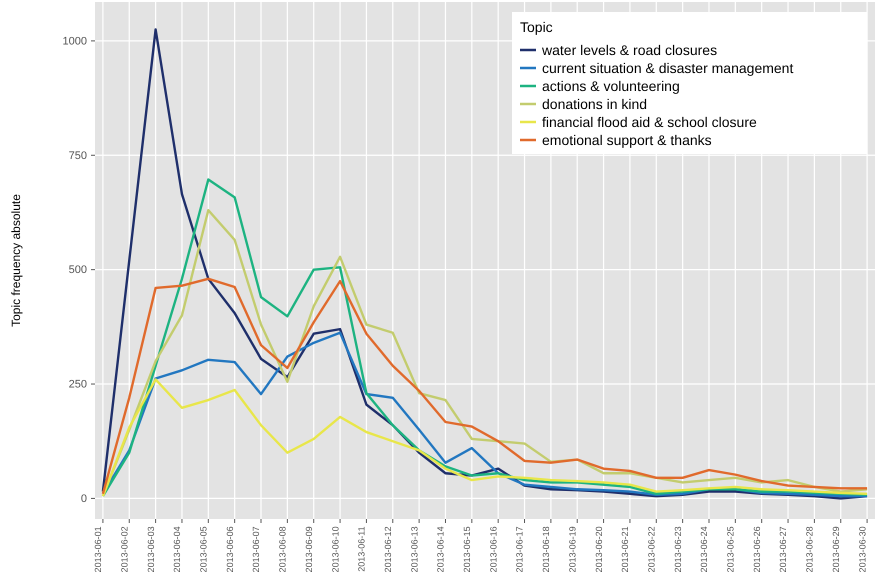 This screenshot has width=881, height=584. Describe the element at coordinates (536, 27) in the screenshot. I see `legend-title: Topic` at that location.